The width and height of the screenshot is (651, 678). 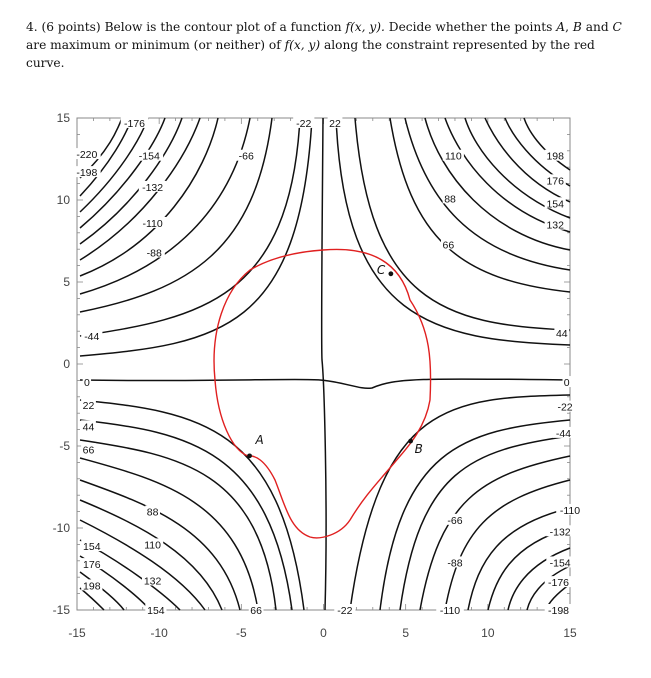 What do you see at coordinates (335, 361) in the screenshot?
I see `marked-points: A B C` at bounding box center [335, 361].